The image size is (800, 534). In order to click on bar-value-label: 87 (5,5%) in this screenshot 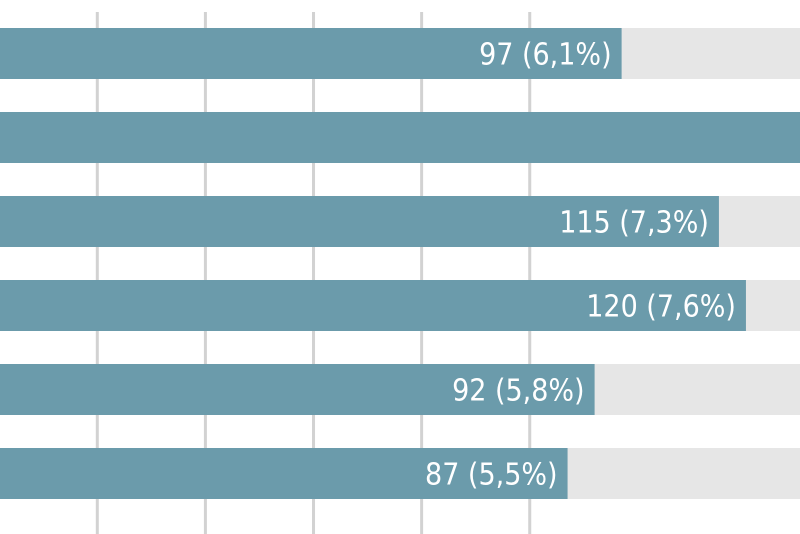, I will do `click(491, 475)`.